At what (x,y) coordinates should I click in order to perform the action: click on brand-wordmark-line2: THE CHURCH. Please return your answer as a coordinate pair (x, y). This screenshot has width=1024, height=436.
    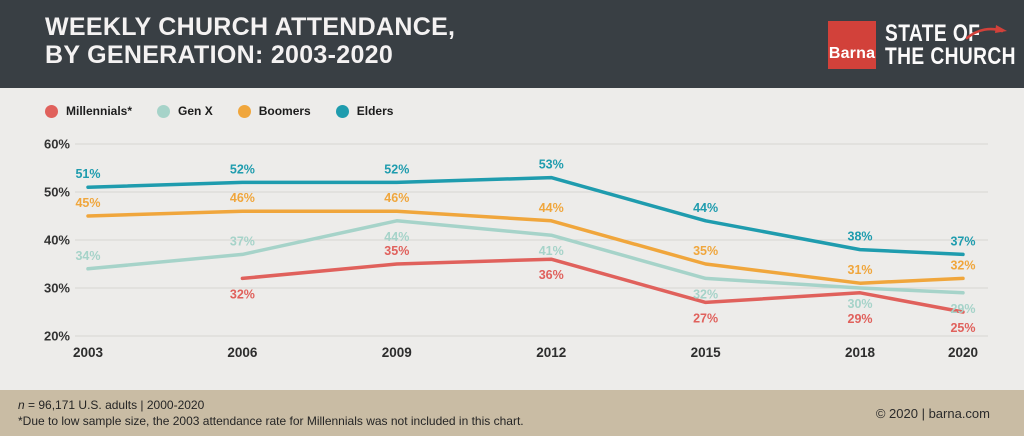
    Looking at the image, I should click on (950, 56).